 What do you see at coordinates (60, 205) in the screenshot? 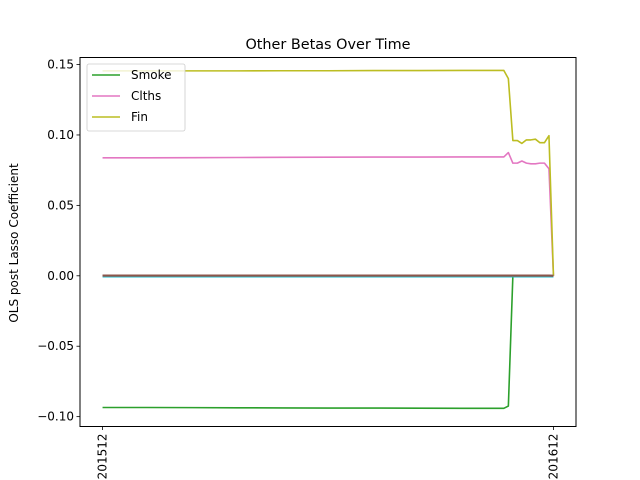
I see `y-tick-label: 0.05` at bounding box center [60, 205].